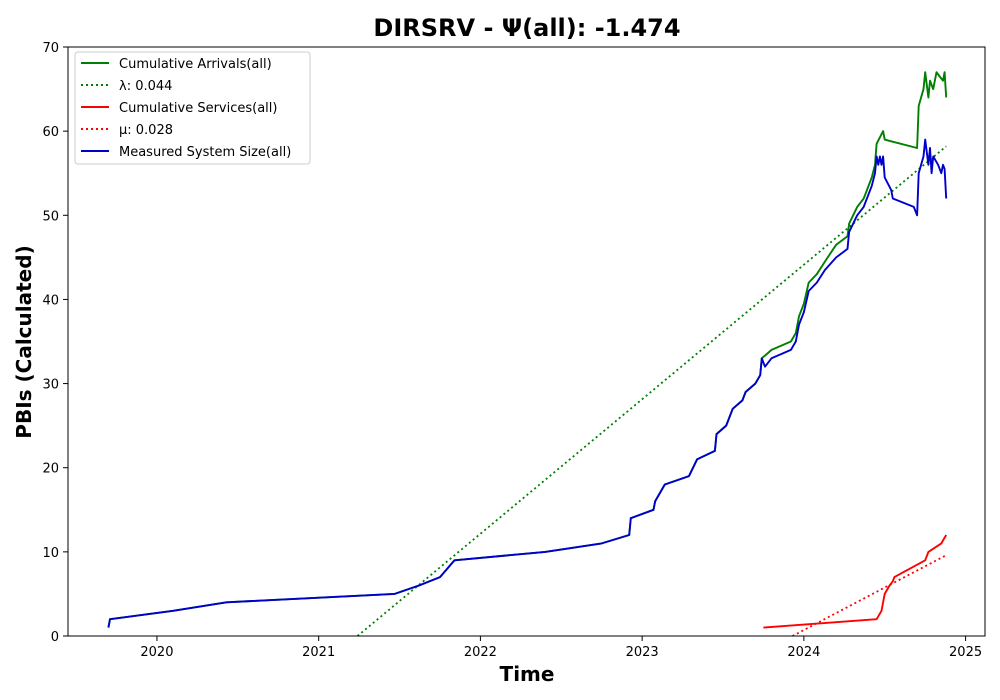 This screenshot has width=1000, height=700. I want to click on x-tick-label: 2023, so click(642, 652).